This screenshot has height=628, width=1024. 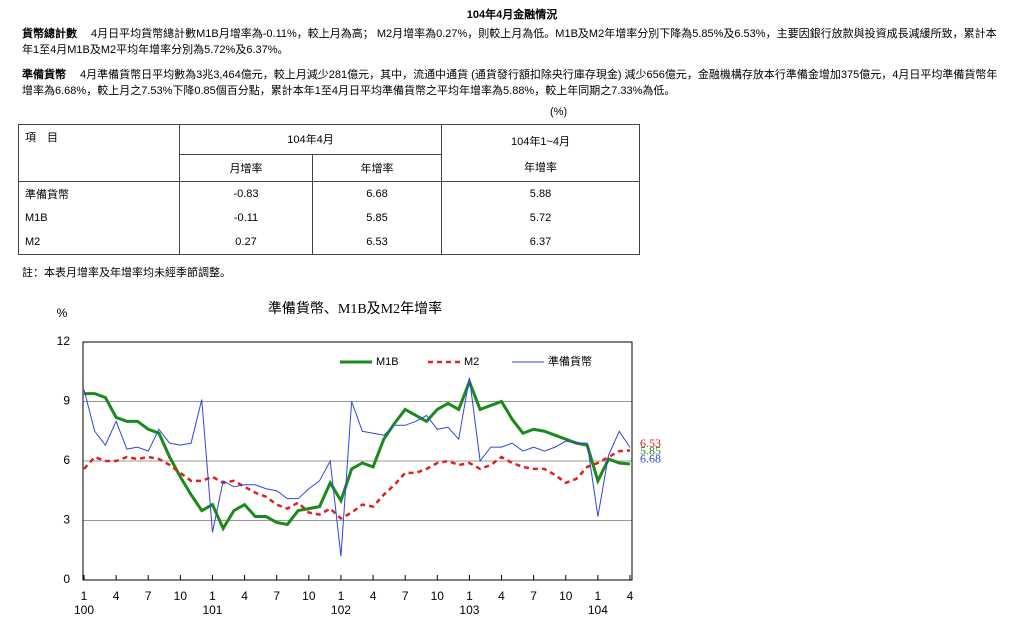 I want to click on header-cell: 104年1~4月 年增率, so click(x=540, y=153).